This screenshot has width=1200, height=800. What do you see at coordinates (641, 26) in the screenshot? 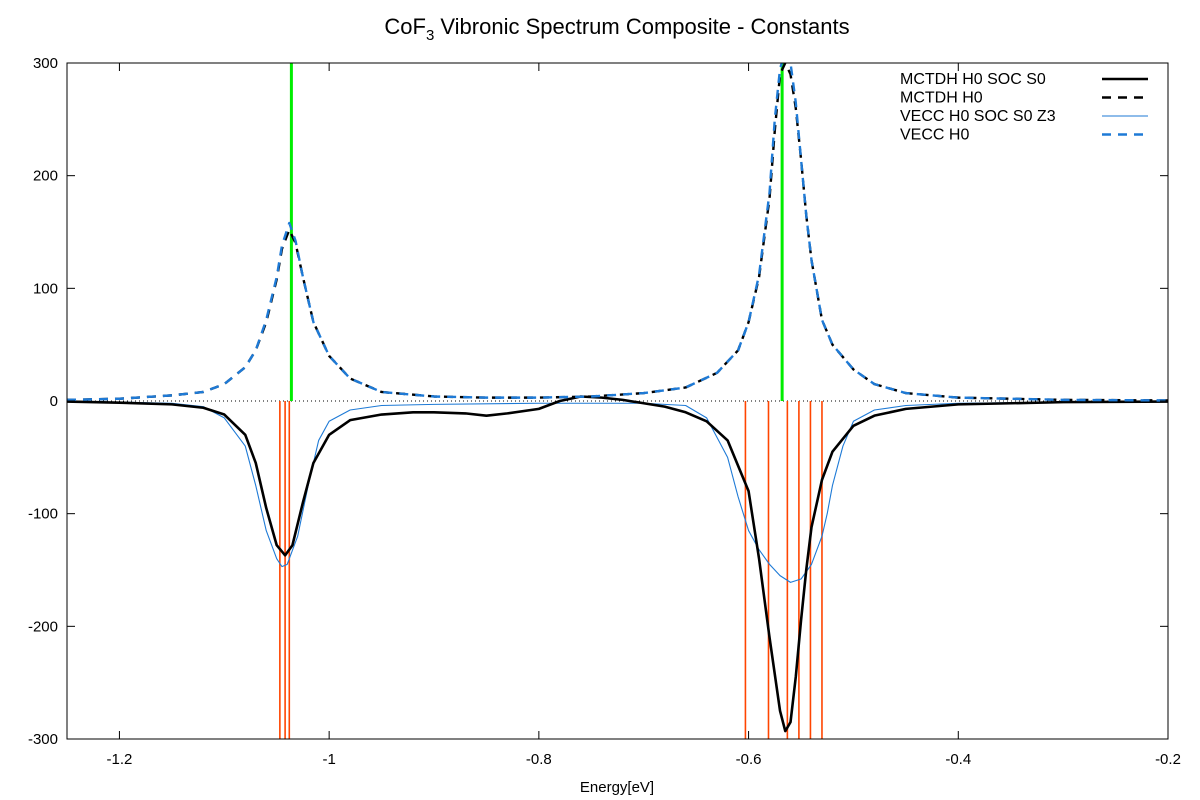
I see `title-rest: Vibronic Spectrum Composite - Constants` at bounding box center [641, 26].